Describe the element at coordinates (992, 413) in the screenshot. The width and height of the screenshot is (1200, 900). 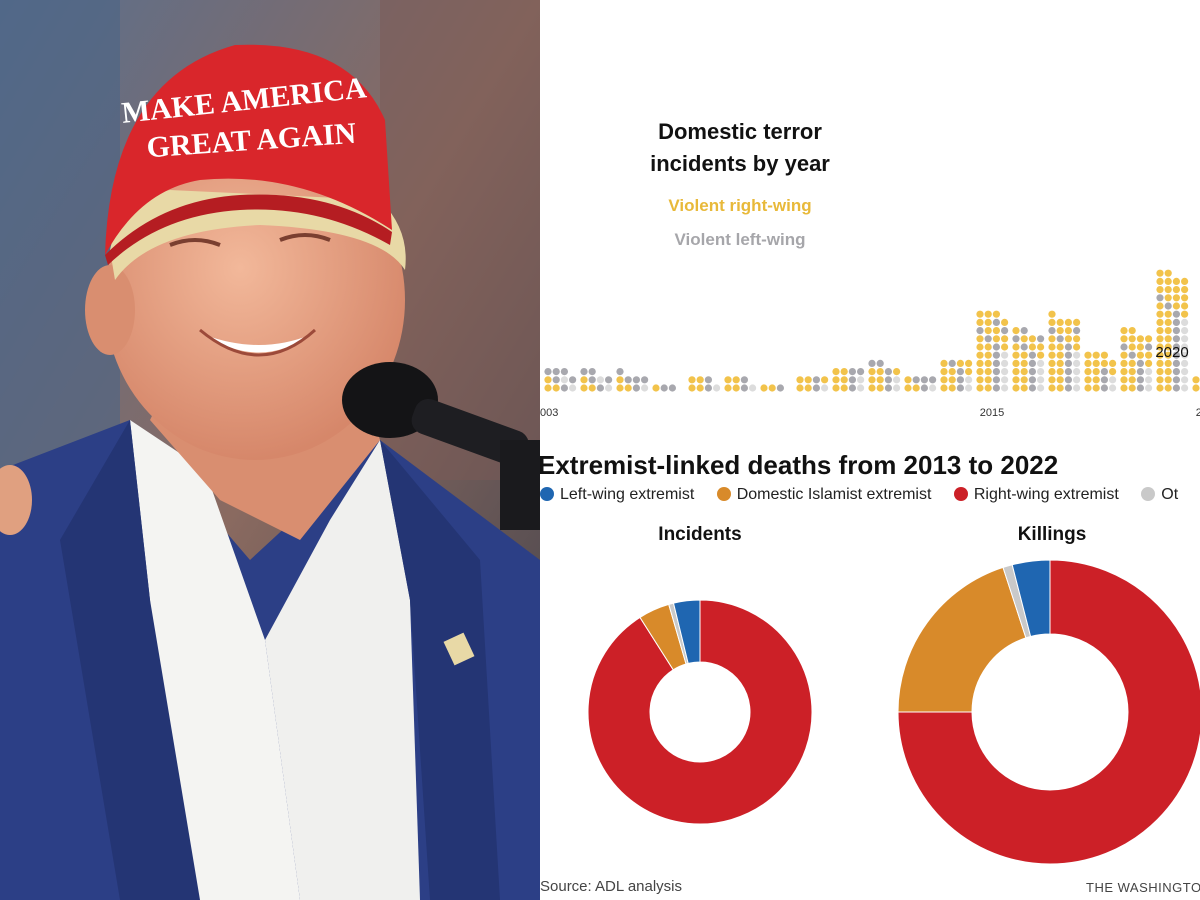
I see `year-axis-label: 2015` at that location.